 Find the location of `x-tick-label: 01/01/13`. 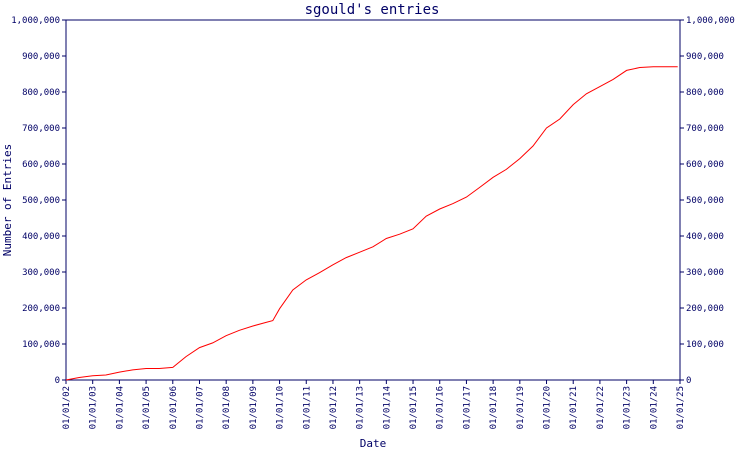

x-tick-label: 01/01/13 is located at coordinates (361, 407).